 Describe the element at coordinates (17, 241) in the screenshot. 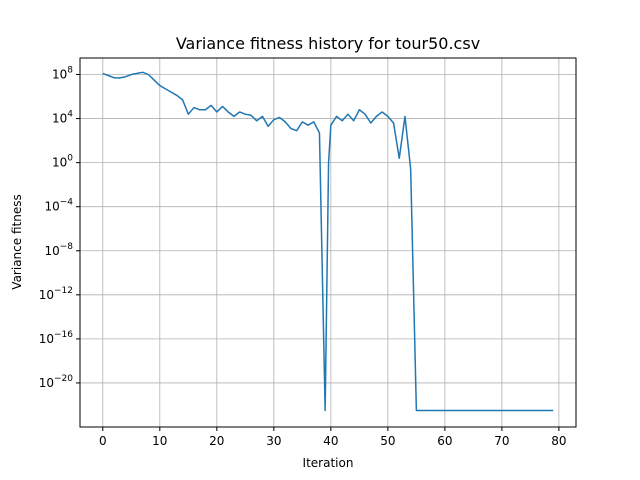

I see `y-axis-label: Variance fitness` at that location.